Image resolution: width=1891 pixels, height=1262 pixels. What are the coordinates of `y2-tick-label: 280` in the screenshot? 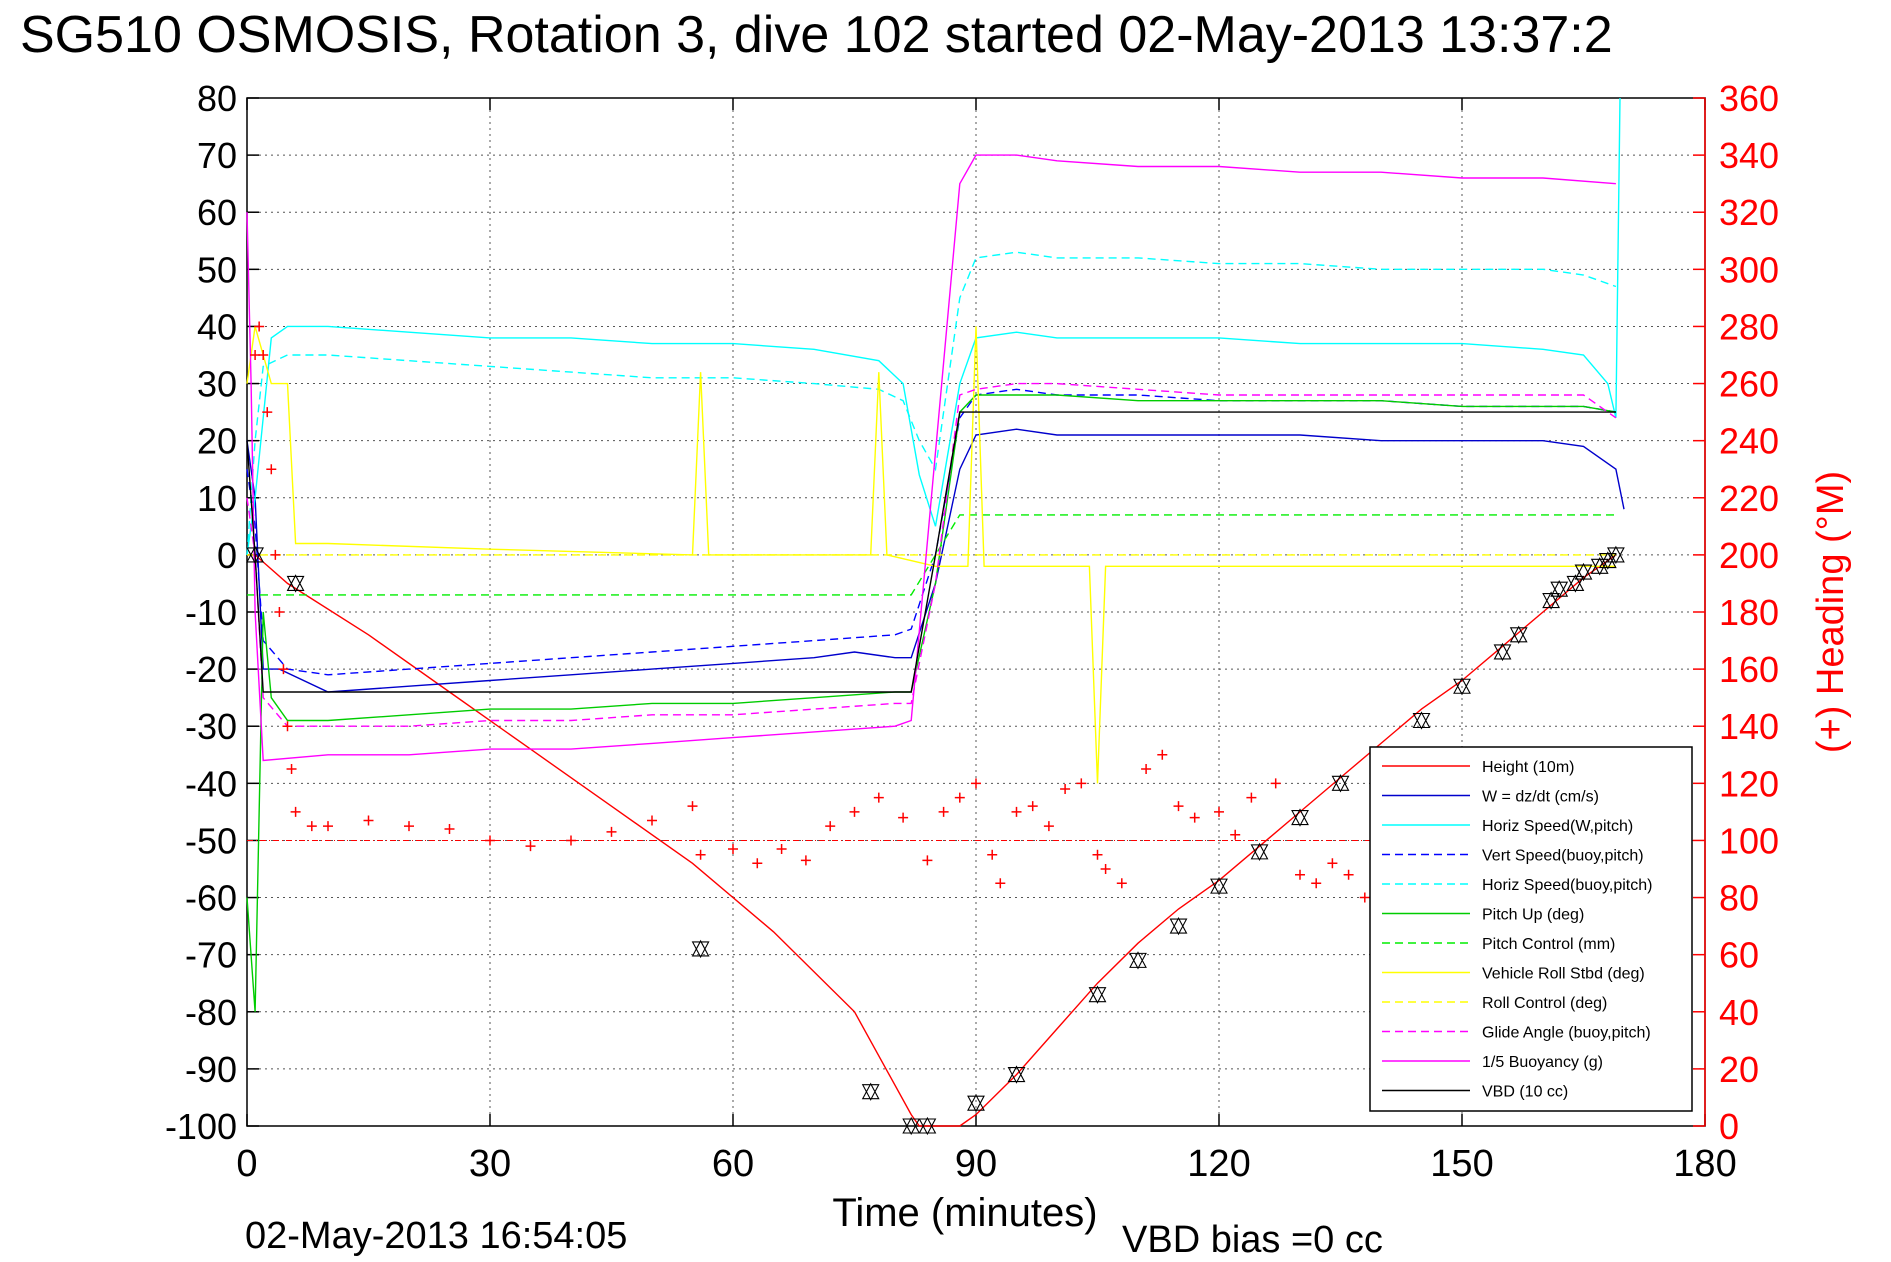 It's located at (1749, 326).